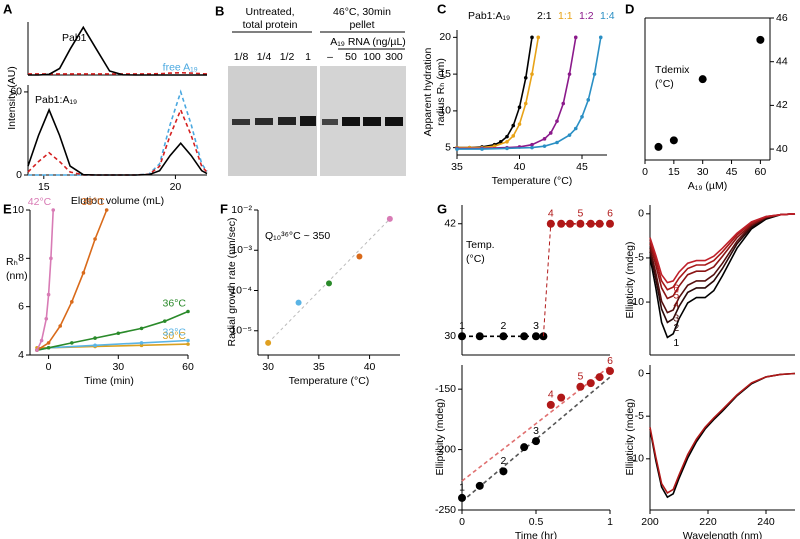 The width and height of the screenshot is (800, 539). Describe the element at coordinates (241, 290) in the screenshot. I see `y-tick-label: 10⁻⁴` at that location.